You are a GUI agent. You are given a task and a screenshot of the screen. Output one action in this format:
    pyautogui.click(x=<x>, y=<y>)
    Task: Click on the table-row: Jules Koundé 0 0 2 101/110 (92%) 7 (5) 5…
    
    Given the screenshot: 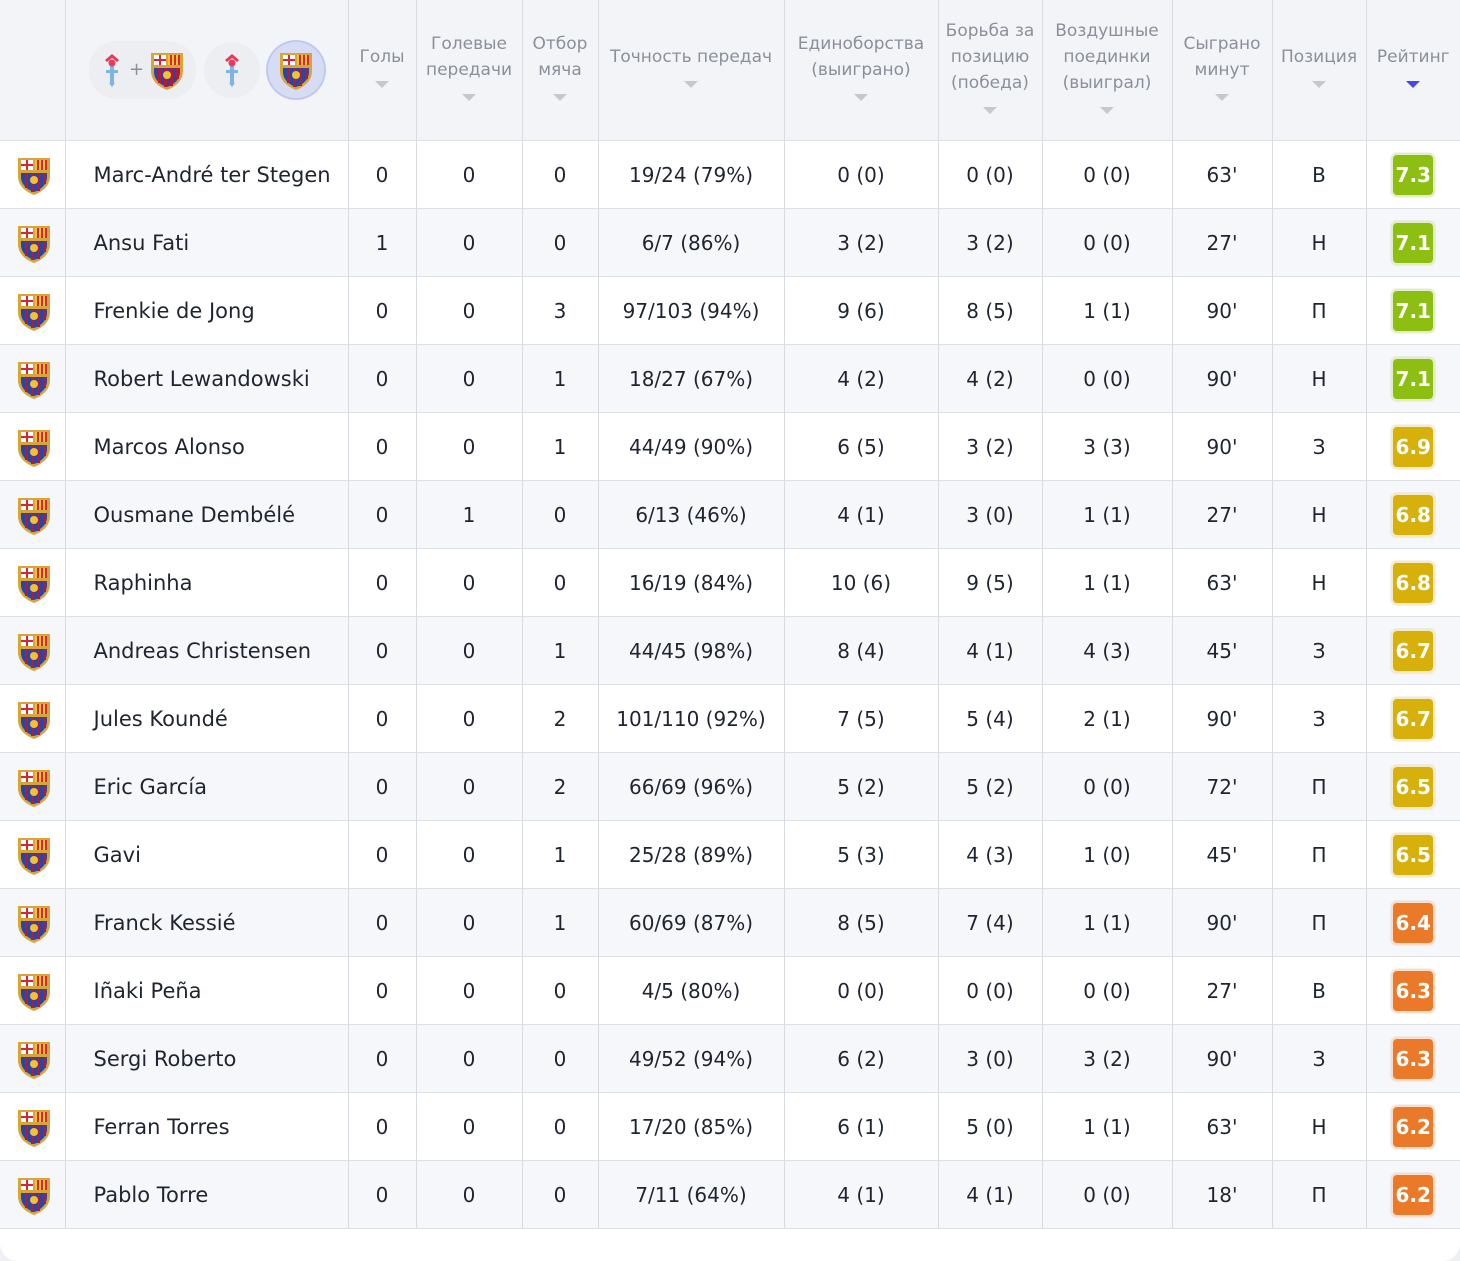 What is the action you would take?
    pyautogui.click(x=730, y=718)
    